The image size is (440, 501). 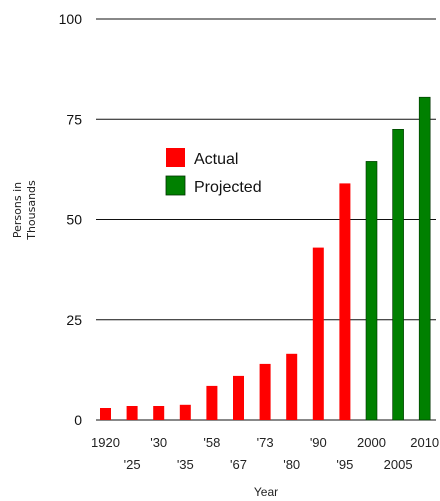 I want to click on x-tick-label: 2010, so click(x=424, y=442).